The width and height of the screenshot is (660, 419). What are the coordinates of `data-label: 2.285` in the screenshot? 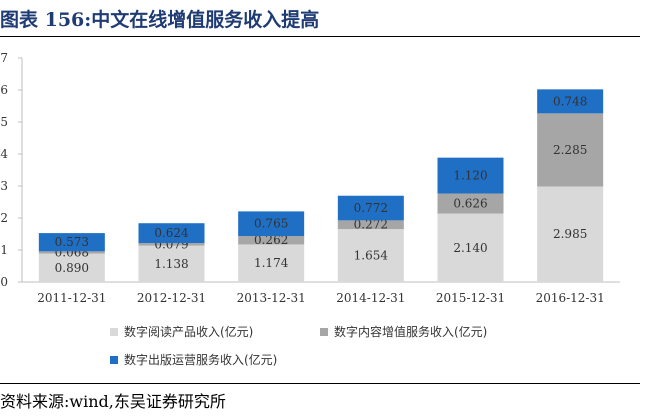 It's located at (570, 150).